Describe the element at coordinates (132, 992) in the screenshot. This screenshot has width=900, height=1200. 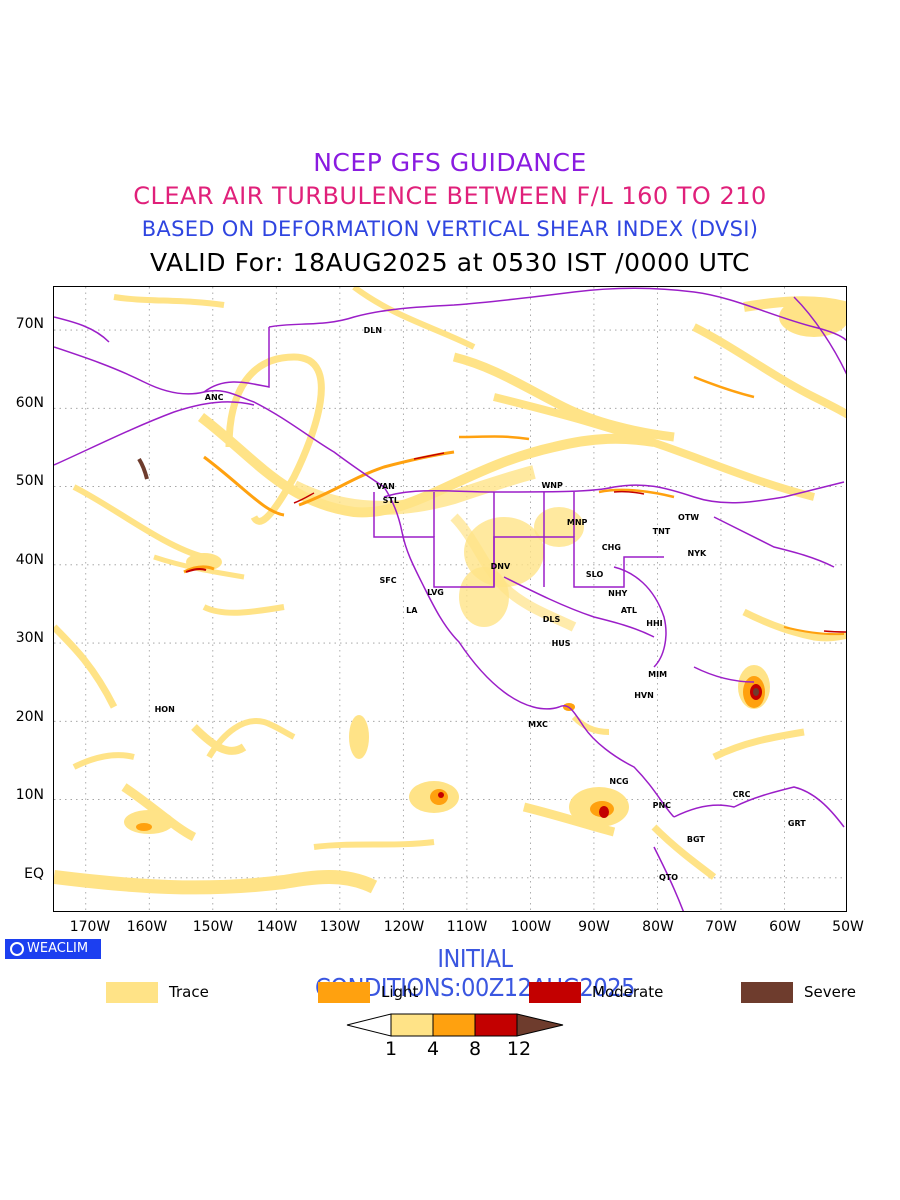
I see `legend-swatch-trace` at that location.